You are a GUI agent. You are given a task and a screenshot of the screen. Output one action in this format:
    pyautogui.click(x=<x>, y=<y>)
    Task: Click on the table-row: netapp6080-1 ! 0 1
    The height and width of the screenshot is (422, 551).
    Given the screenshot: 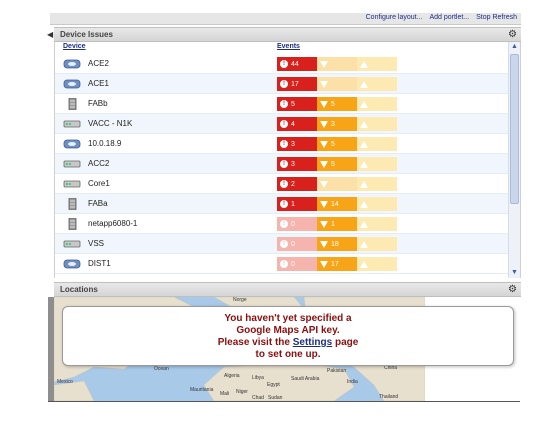 What is the action you would take?
    pyautogui.click(x=281, y=224)
    